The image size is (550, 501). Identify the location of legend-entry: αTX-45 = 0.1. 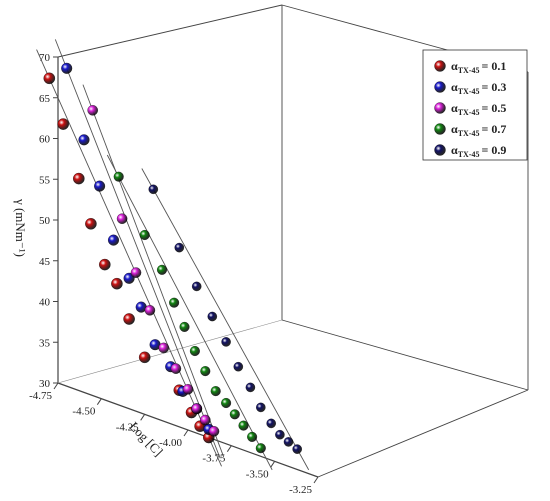
(478, 67).